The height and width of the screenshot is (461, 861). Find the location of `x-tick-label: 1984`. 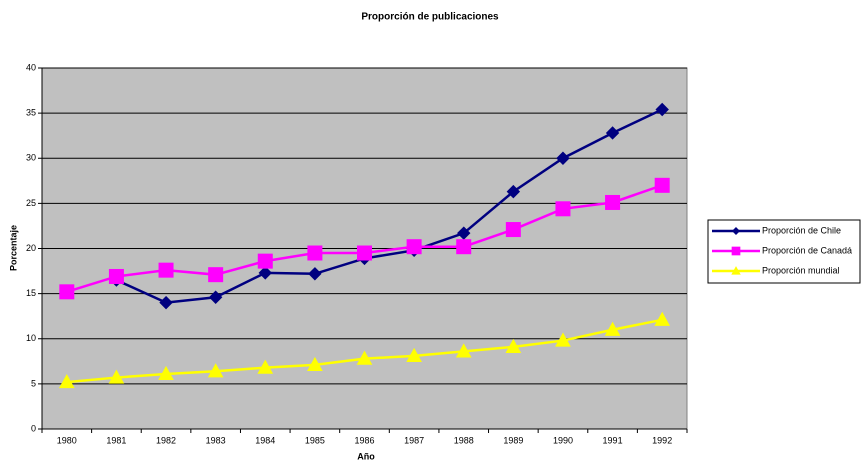

x-tick-label: 1984 is located at coordinates (265, 440).